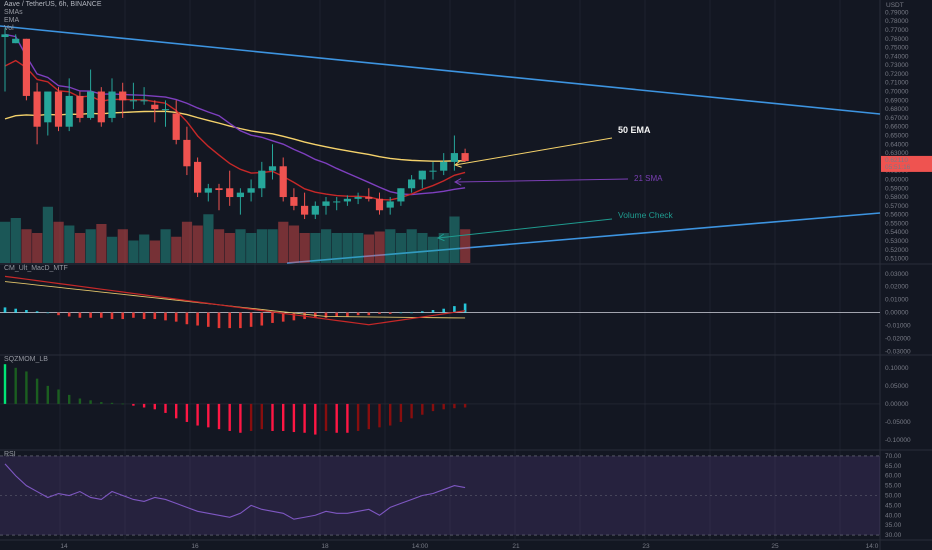 This screenshot has width=932, height=550. What do you see at coordinates (895, 5) in the screenshot?
I see `axis-currency: USDT` at bounding box center [895, 5].